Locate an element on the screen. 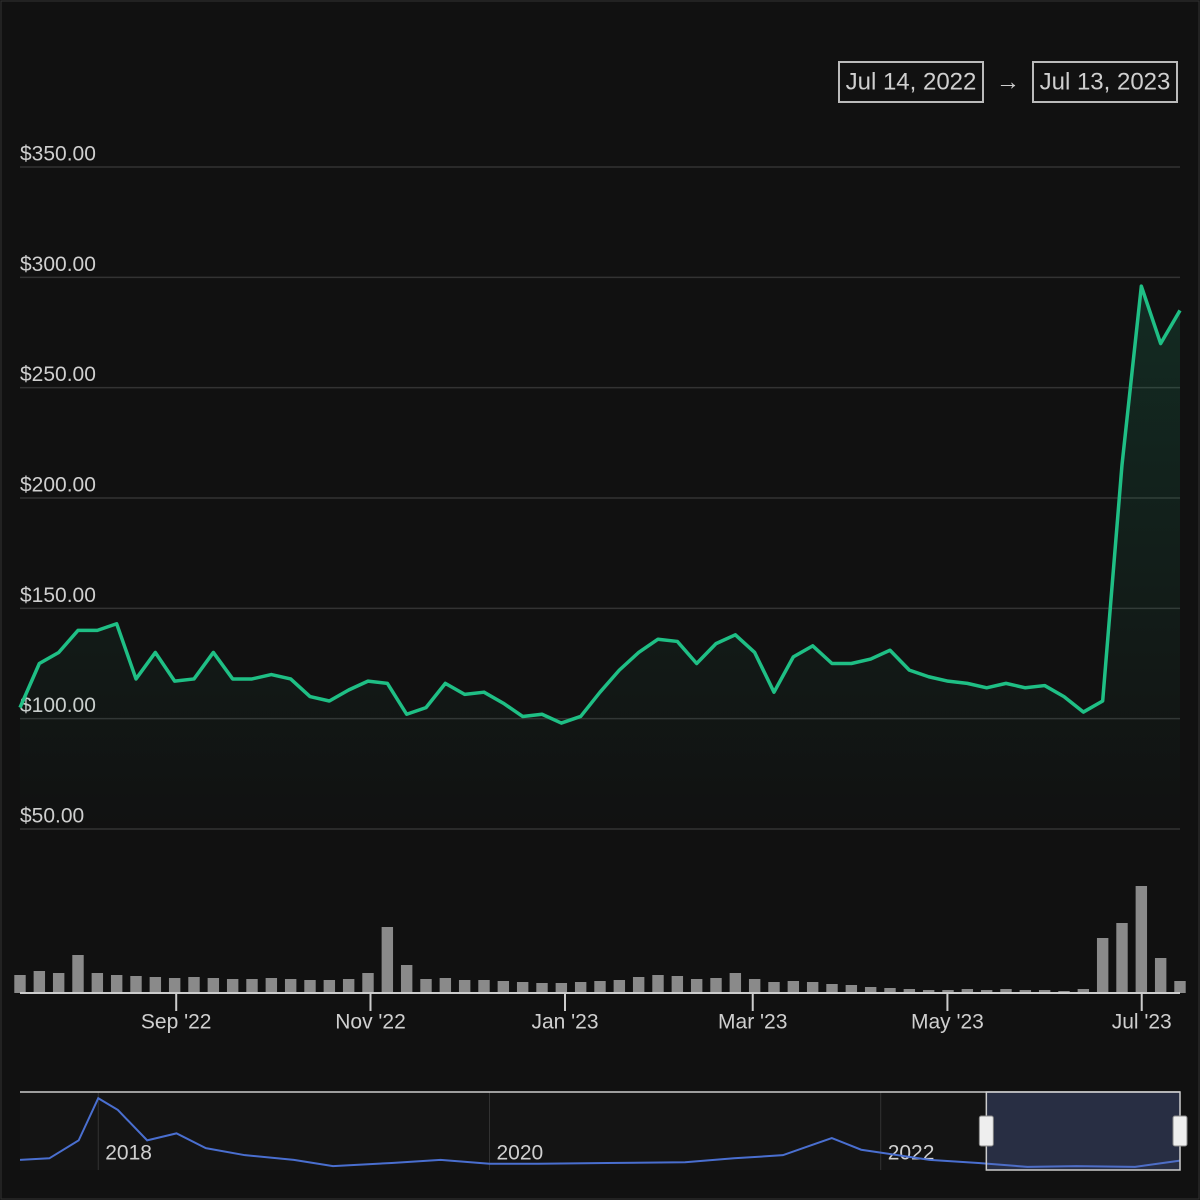 The image size is (1200, 1200). x-tick-label: Jul '23 is located at coordinates (1142, 1022).